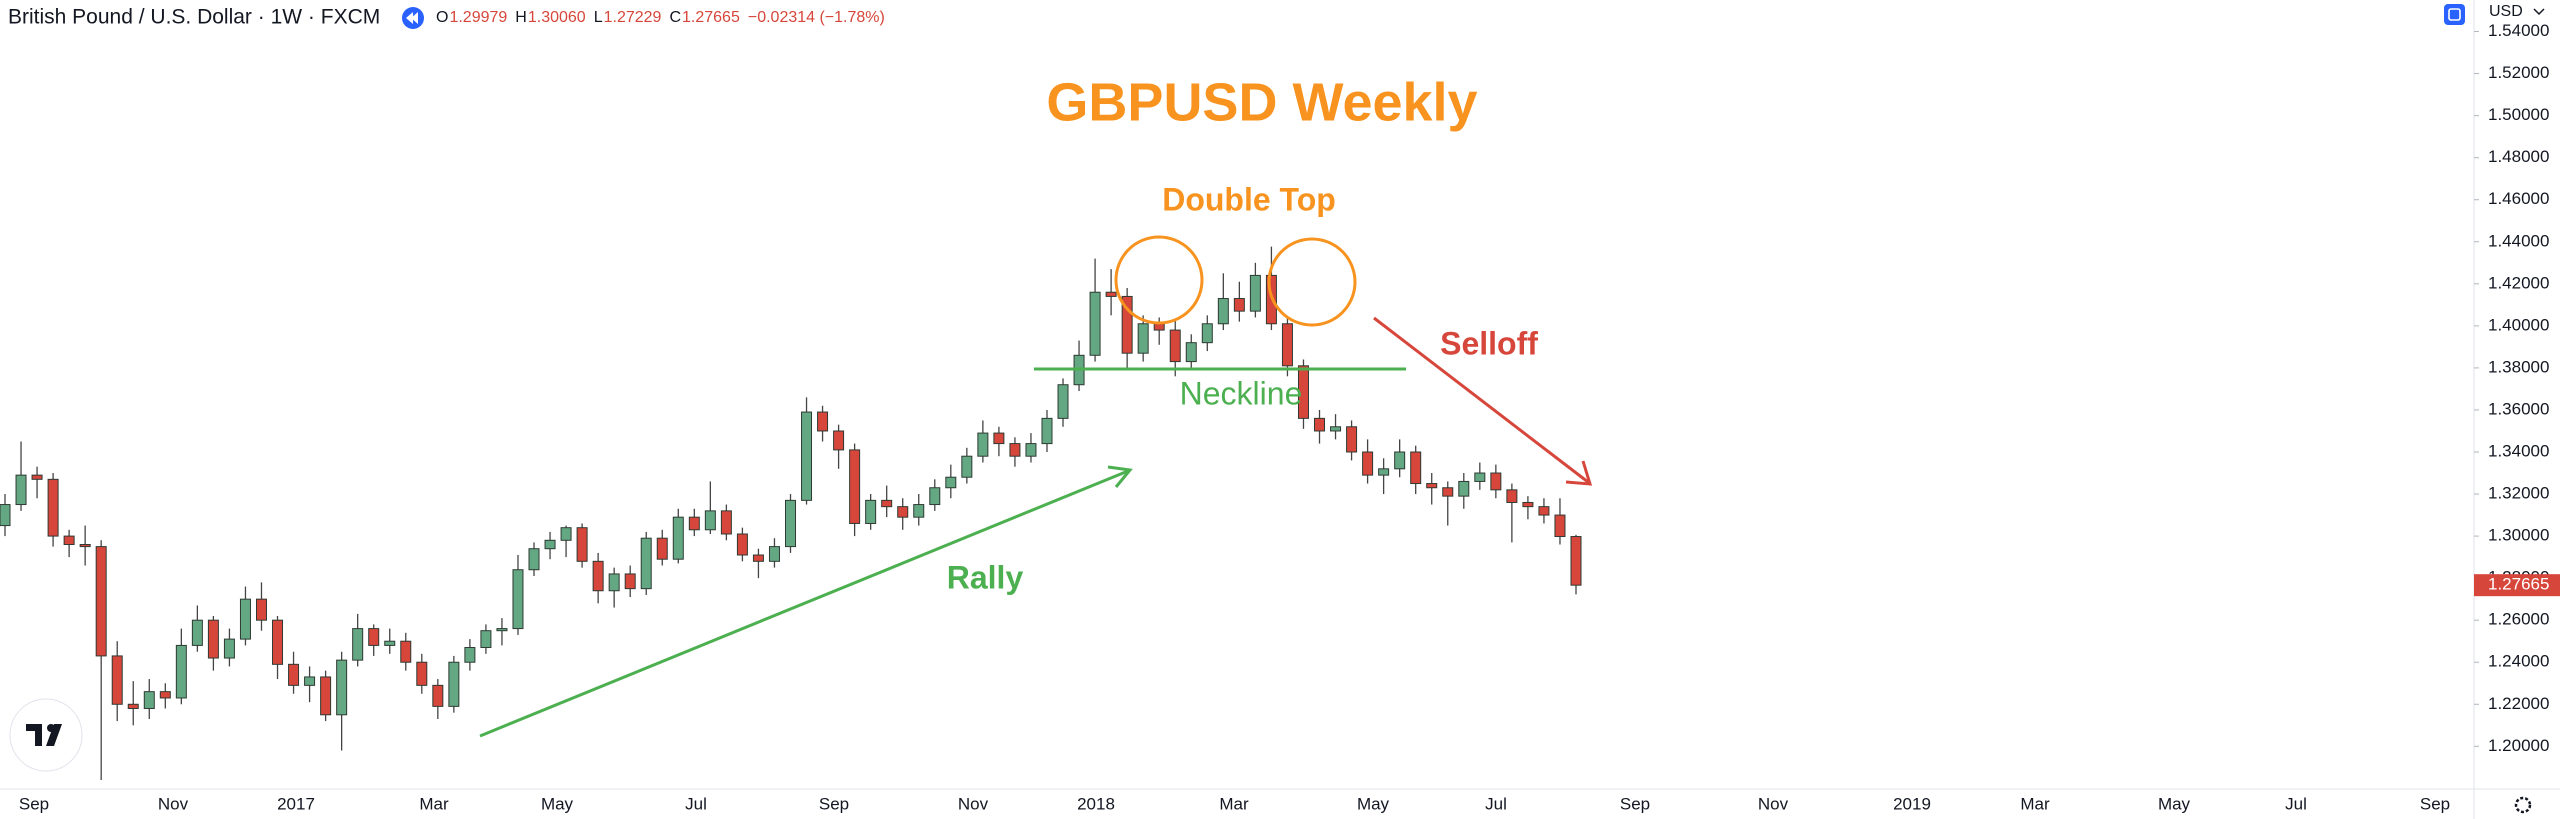  What do you see at coordinates (633, 17) in the screenshot?
I see `ohlc-value: 1.27229` at bounding box center [633, 17].